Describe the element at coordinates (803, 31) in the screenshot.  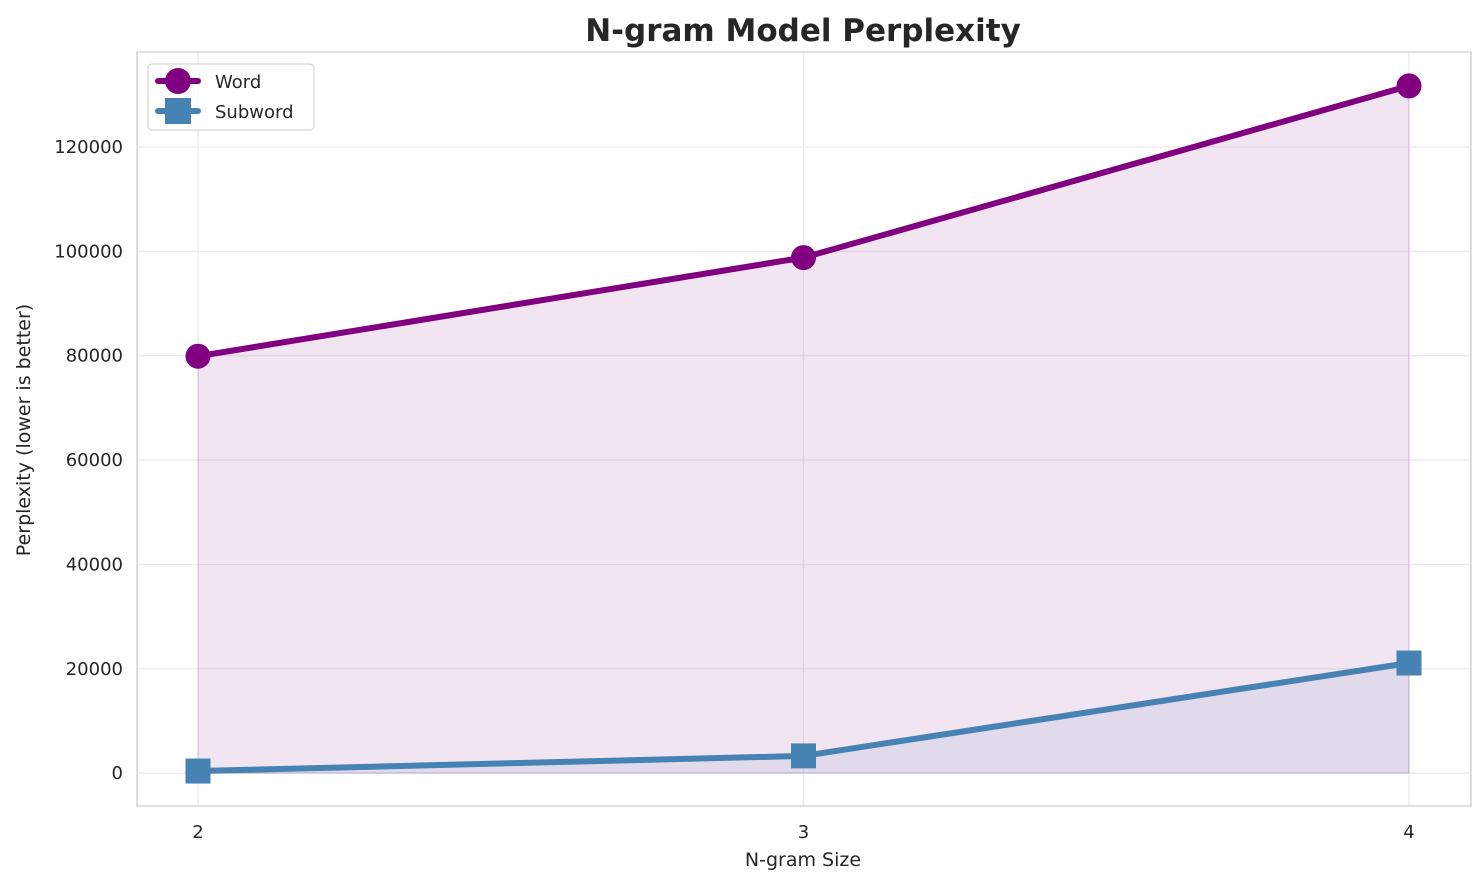
I see `chart-title: N-gram Model Perplexity` at that location.